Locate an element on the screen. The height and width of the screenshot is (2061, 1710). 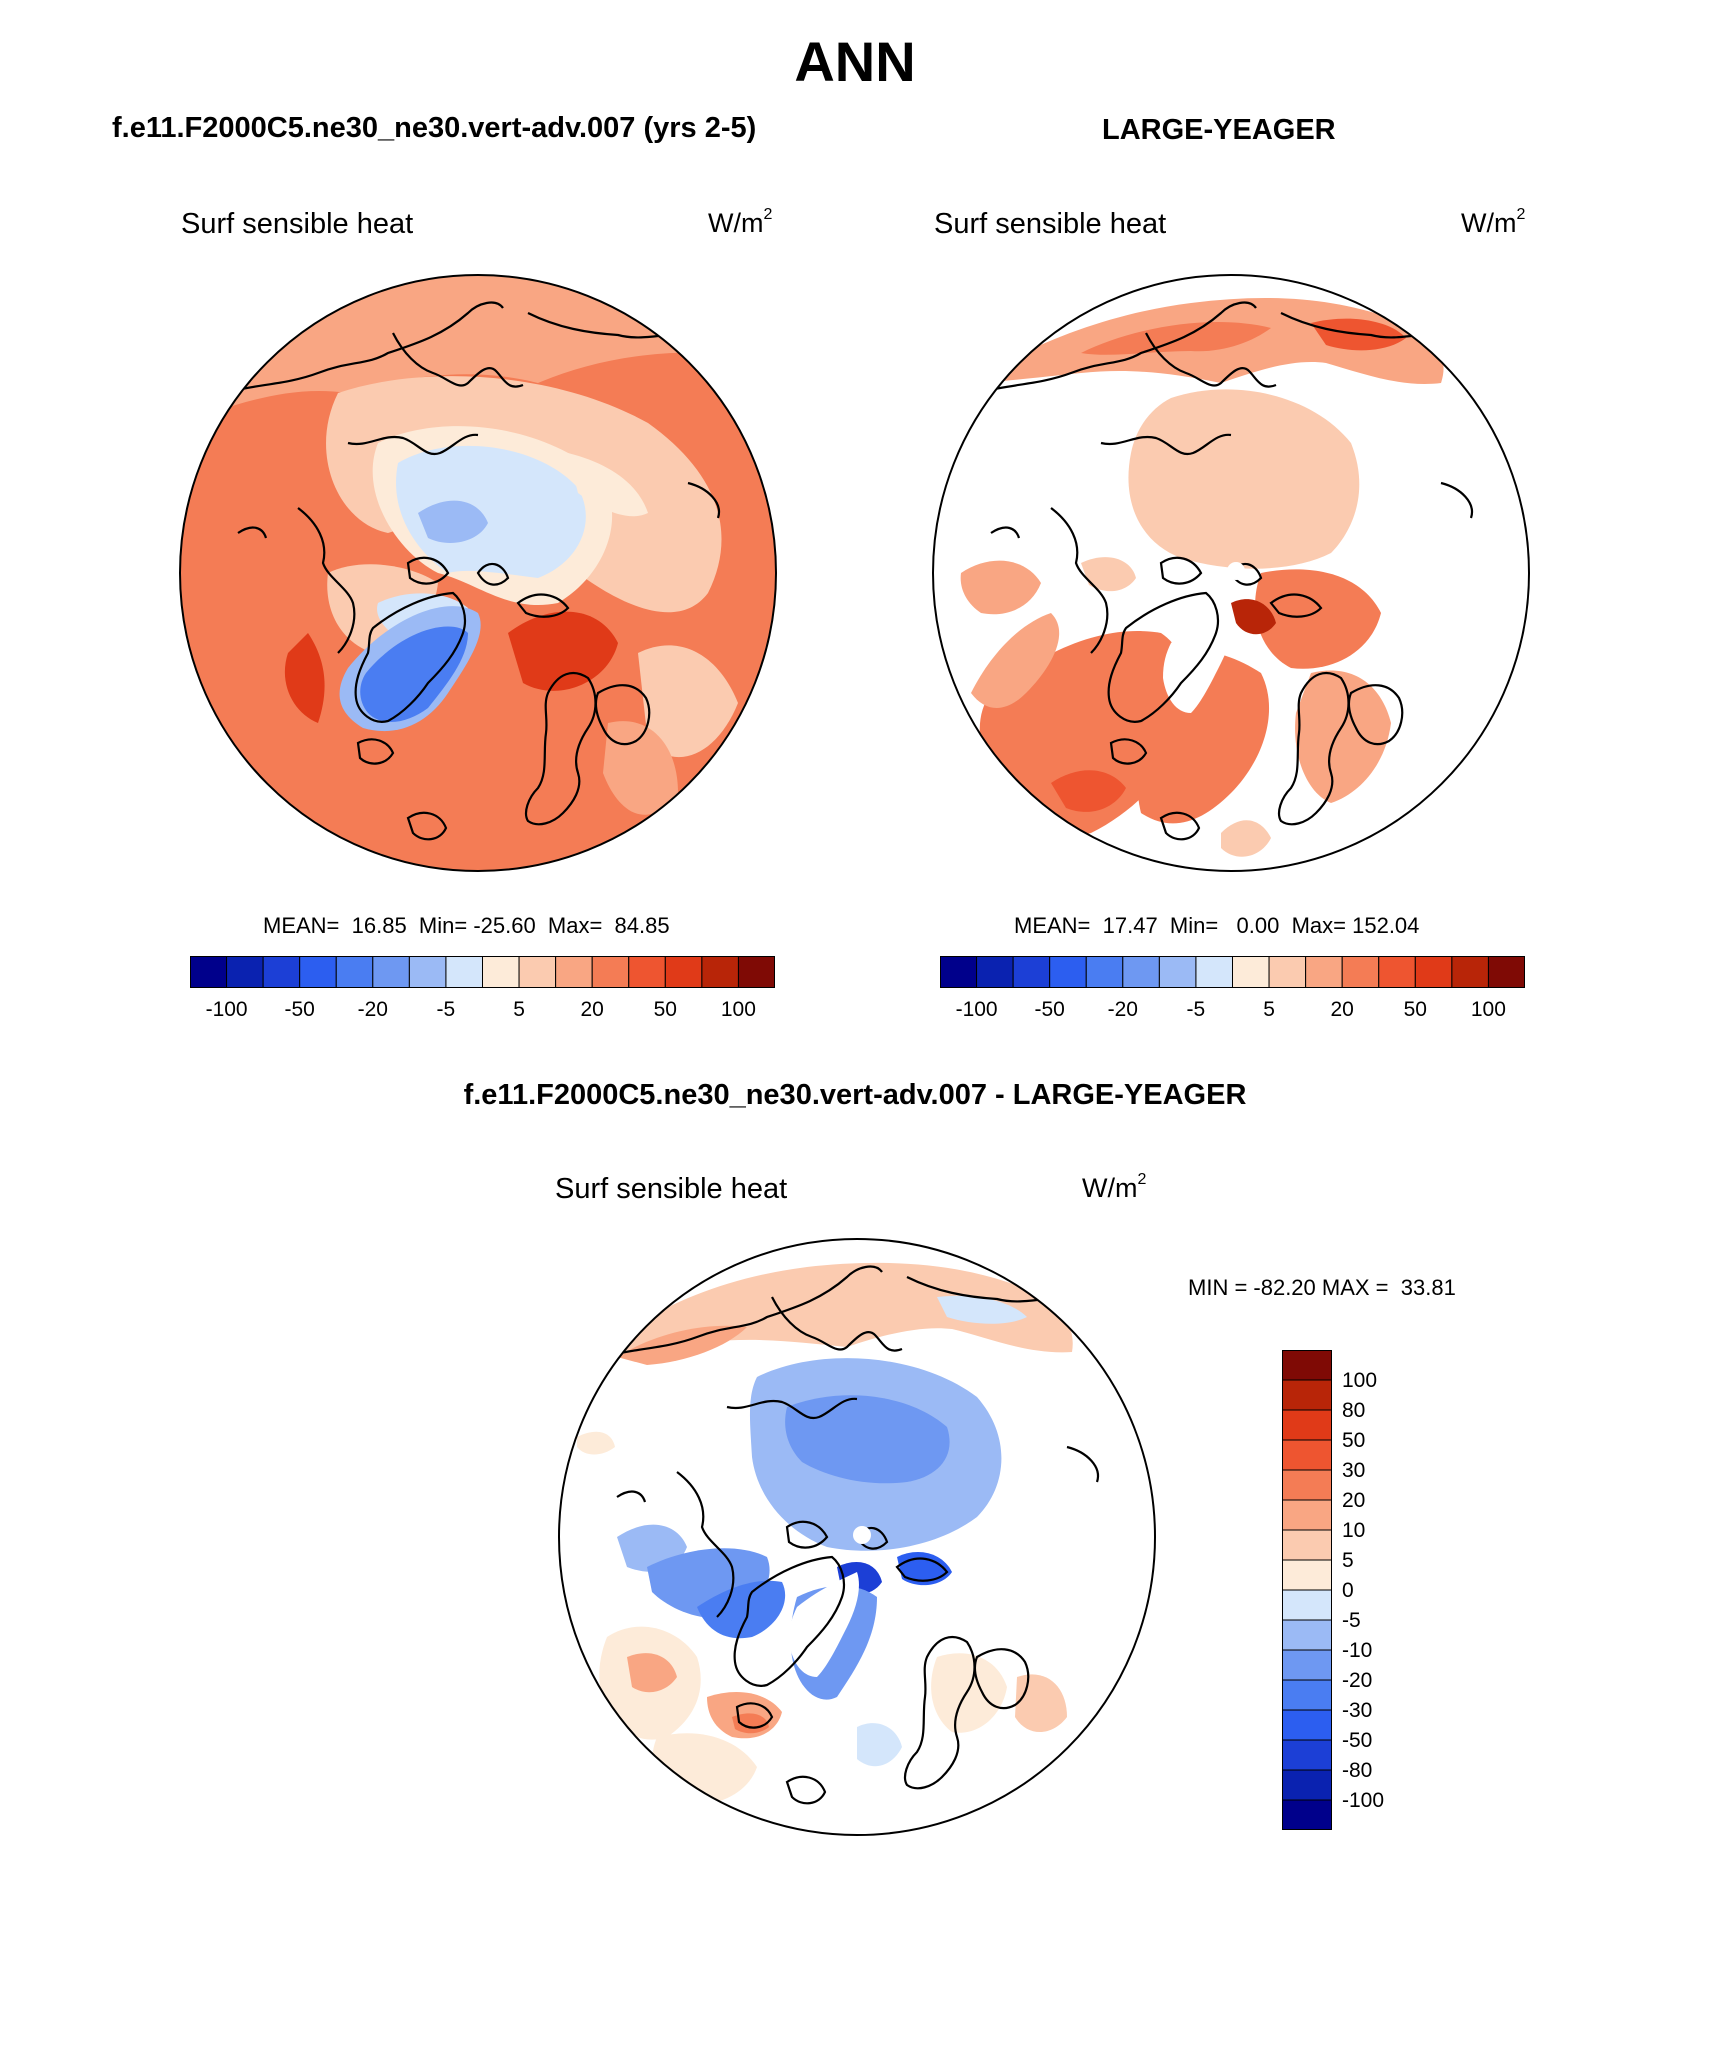
diff-units: W/m2 is located at coordinates (1114, 1187).